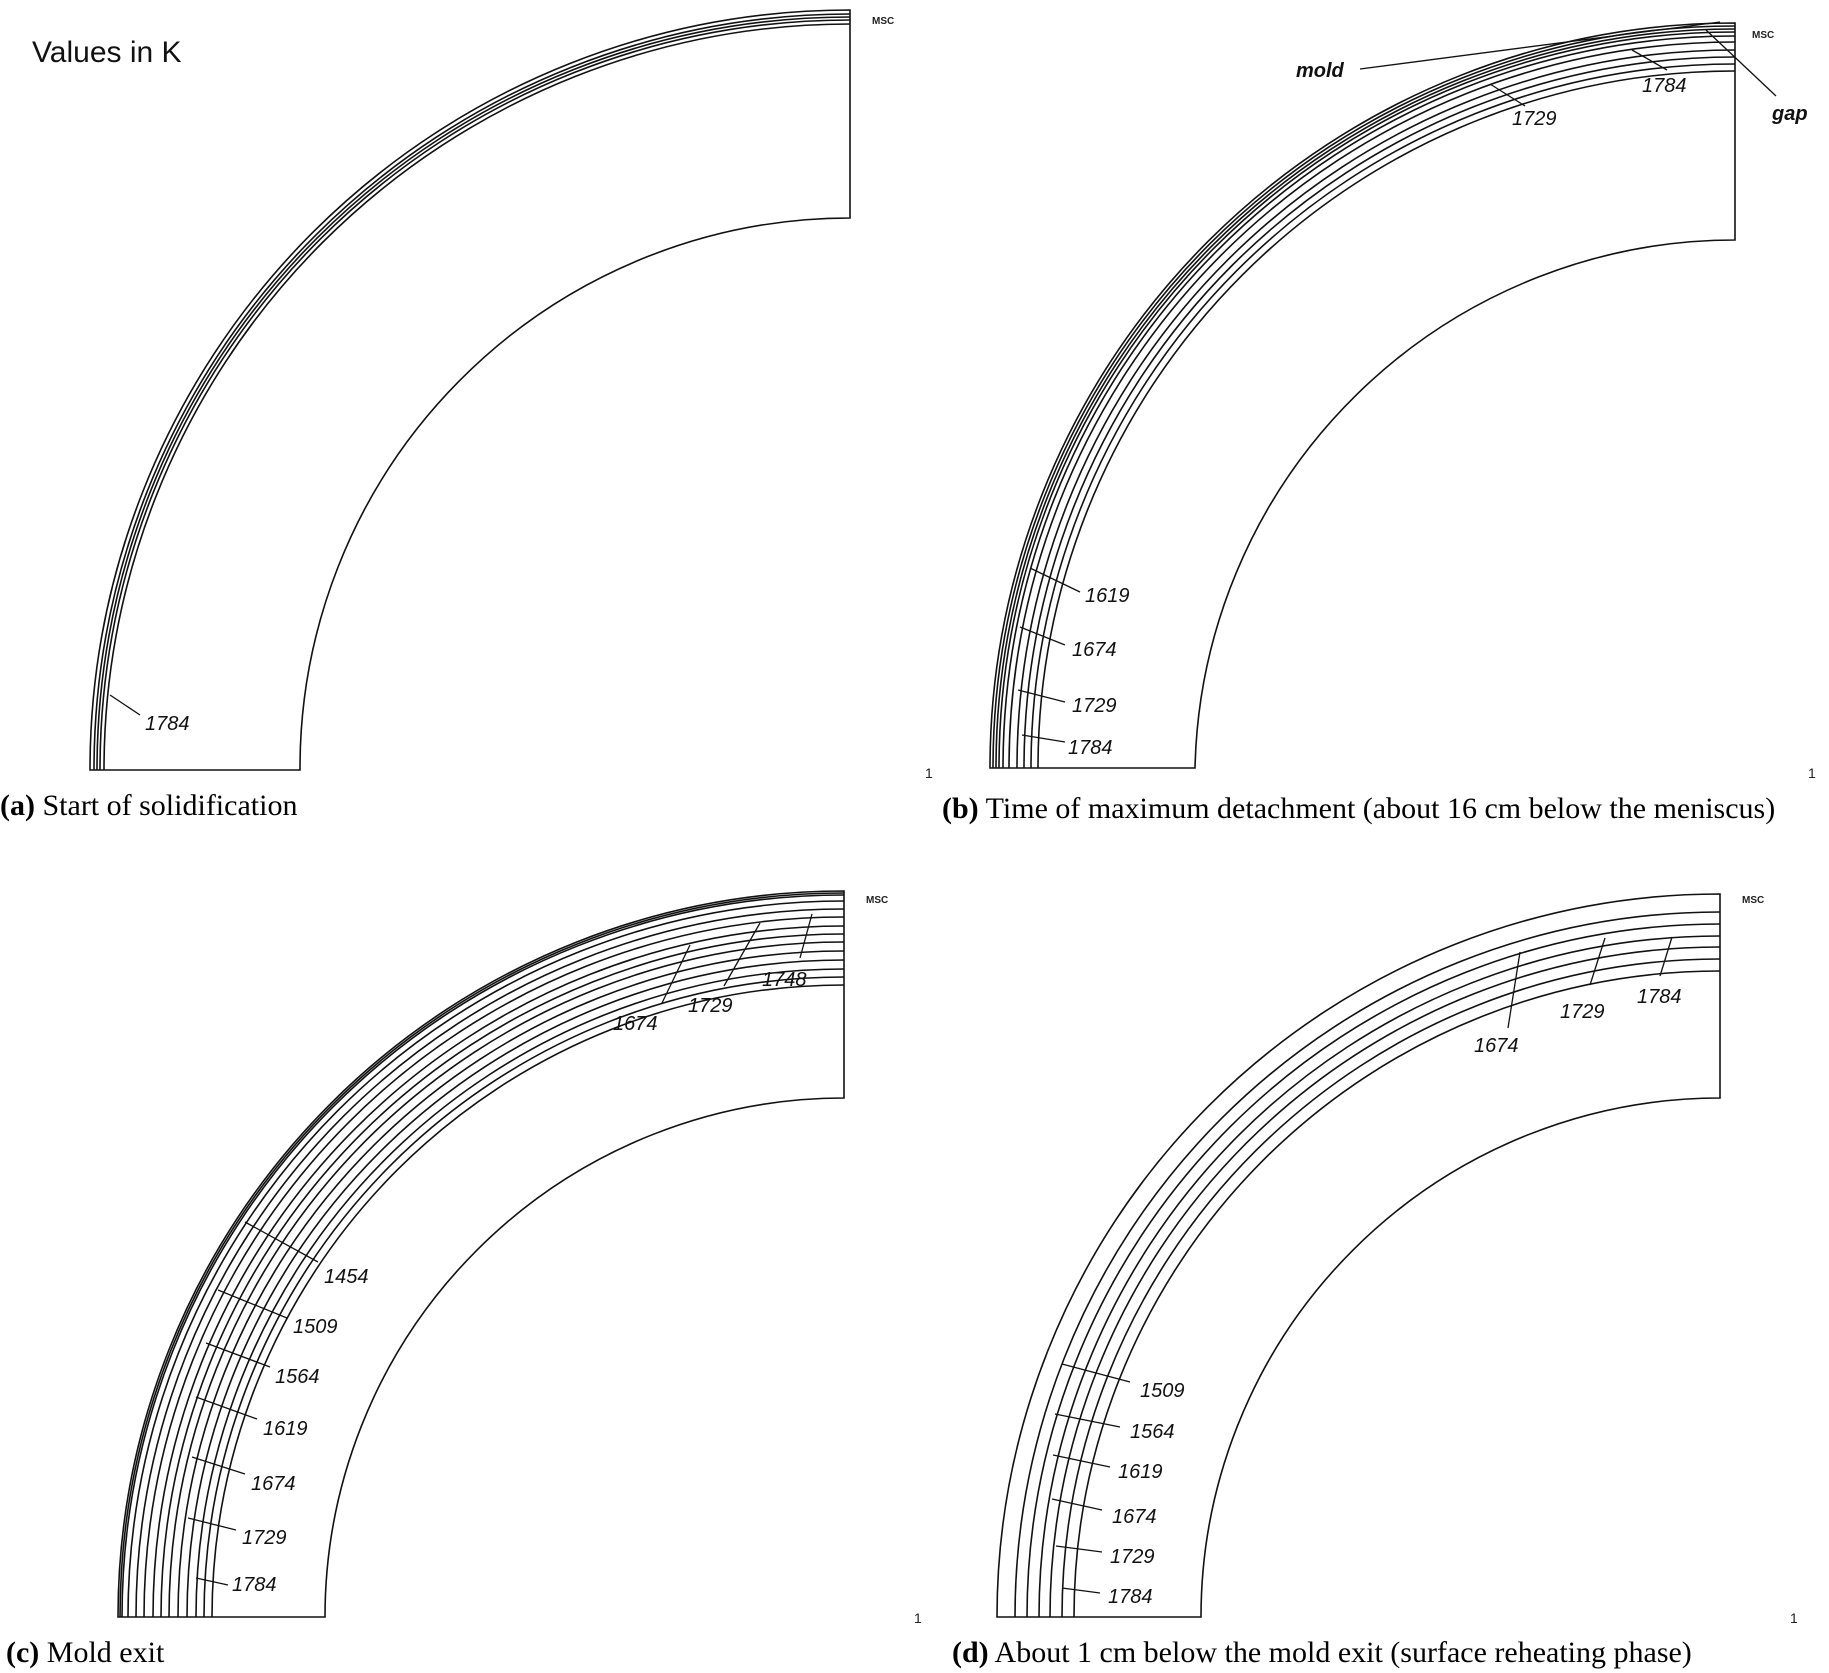 This screenshot has width=1829, height=1673. I want to click on mold-leader-line, so click(1540, 45).